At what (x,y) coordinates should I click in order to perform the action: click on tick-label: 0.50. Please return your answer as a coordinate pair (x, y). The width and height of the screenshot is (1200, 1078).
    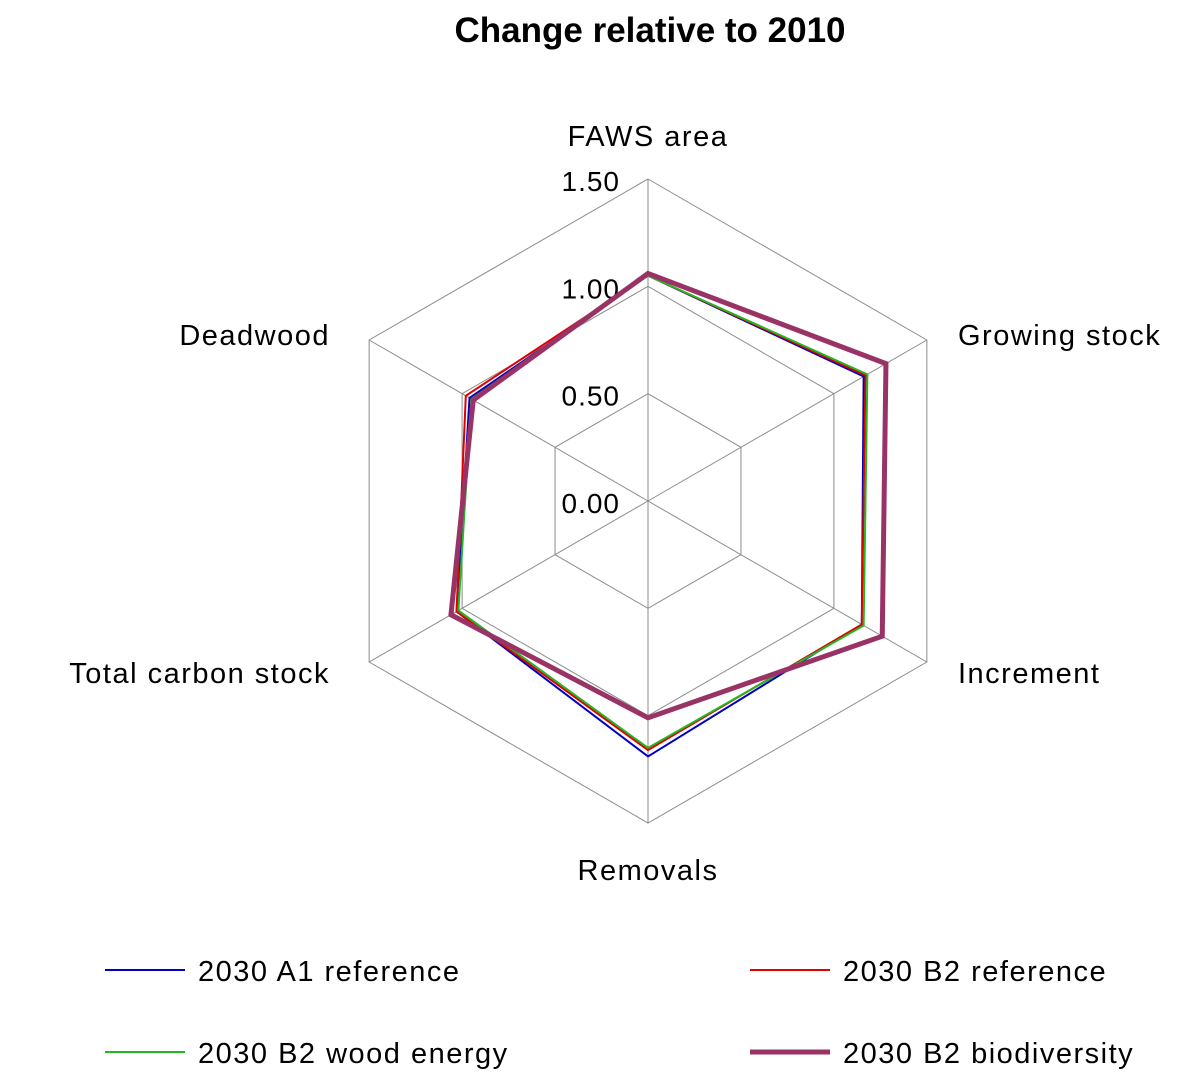
    Looking at the image, I should click on (591, 396).